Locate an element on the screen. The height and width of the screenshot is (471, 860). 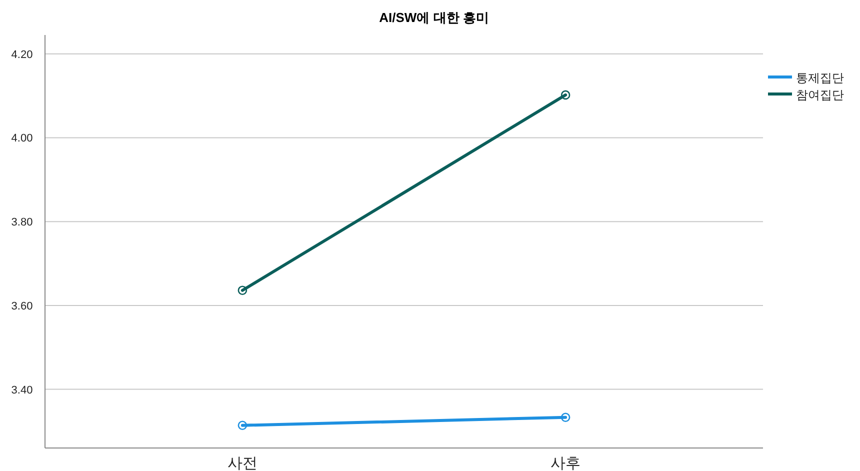
y-tick-label: 4.20 is located at coordinates (22, 54).